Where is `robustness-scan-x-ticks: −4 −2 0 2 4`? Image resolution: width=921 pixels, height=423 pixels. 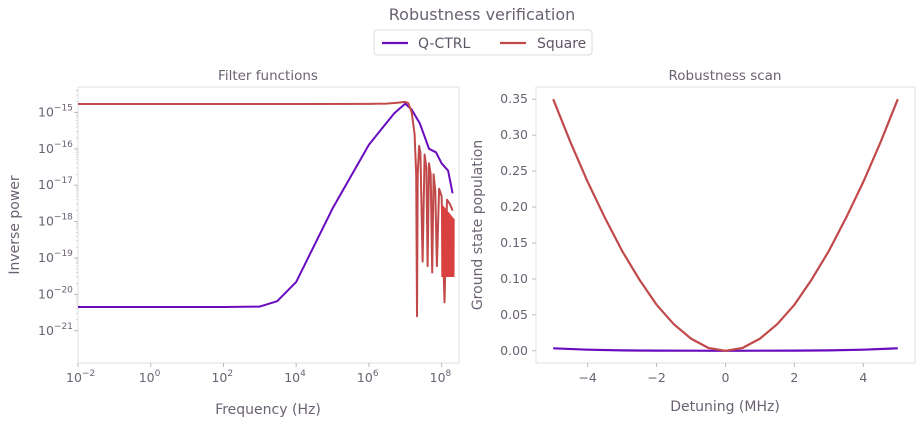
robustness-scan-x-ticks: −4 −2 0 2 4 is located at coordinates (722, 374).